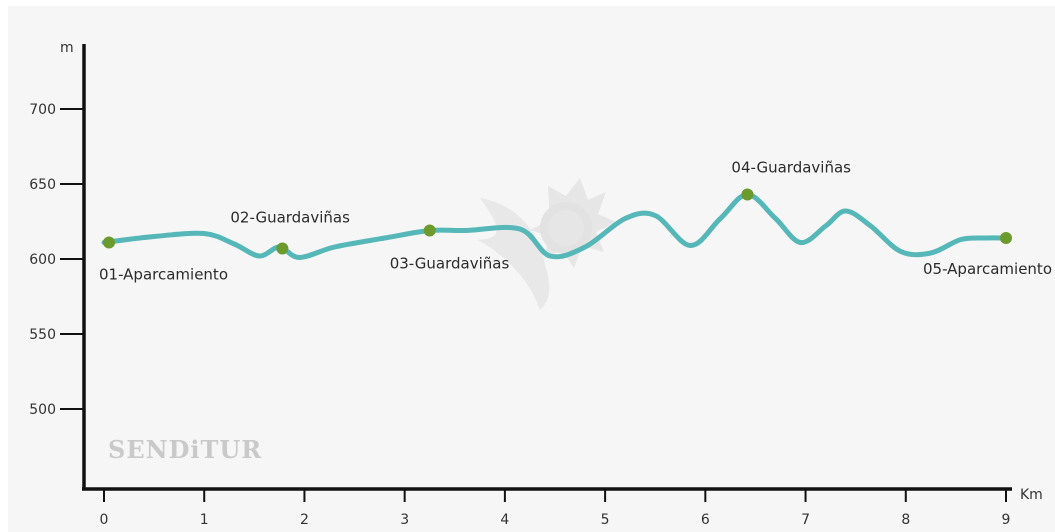 This screenshot has width=1055, height=532. What do you see at coordinates (290, 218) in the screenshot?
I see `waypoint-label: 02-Guardaviñas` at bounding box center [290, 218].